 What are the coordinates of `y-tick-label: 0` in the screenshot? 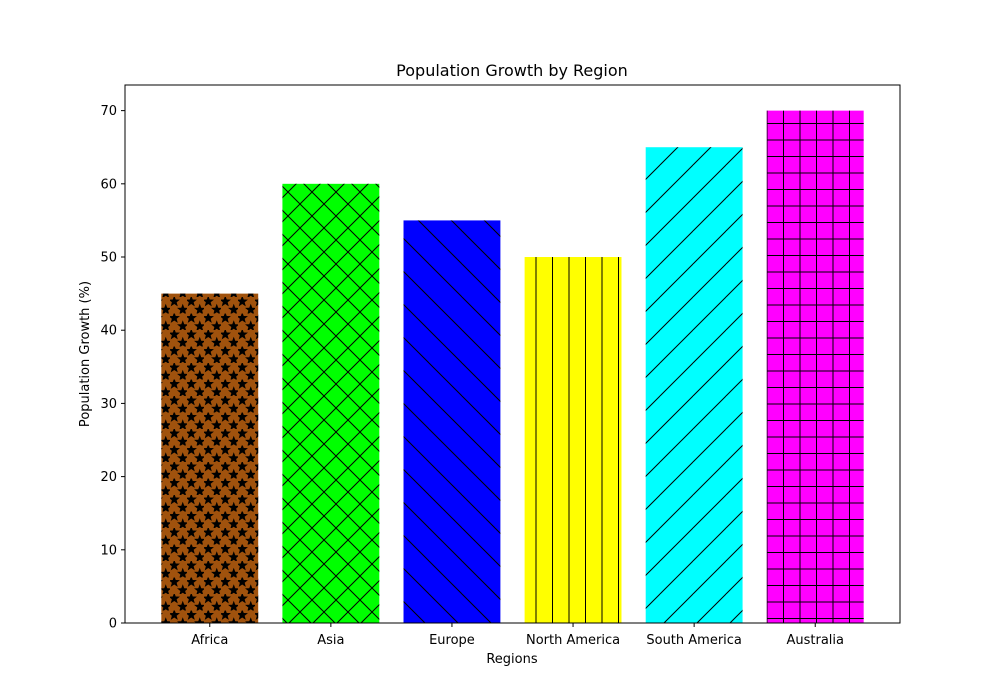 It's located at (113, 624).